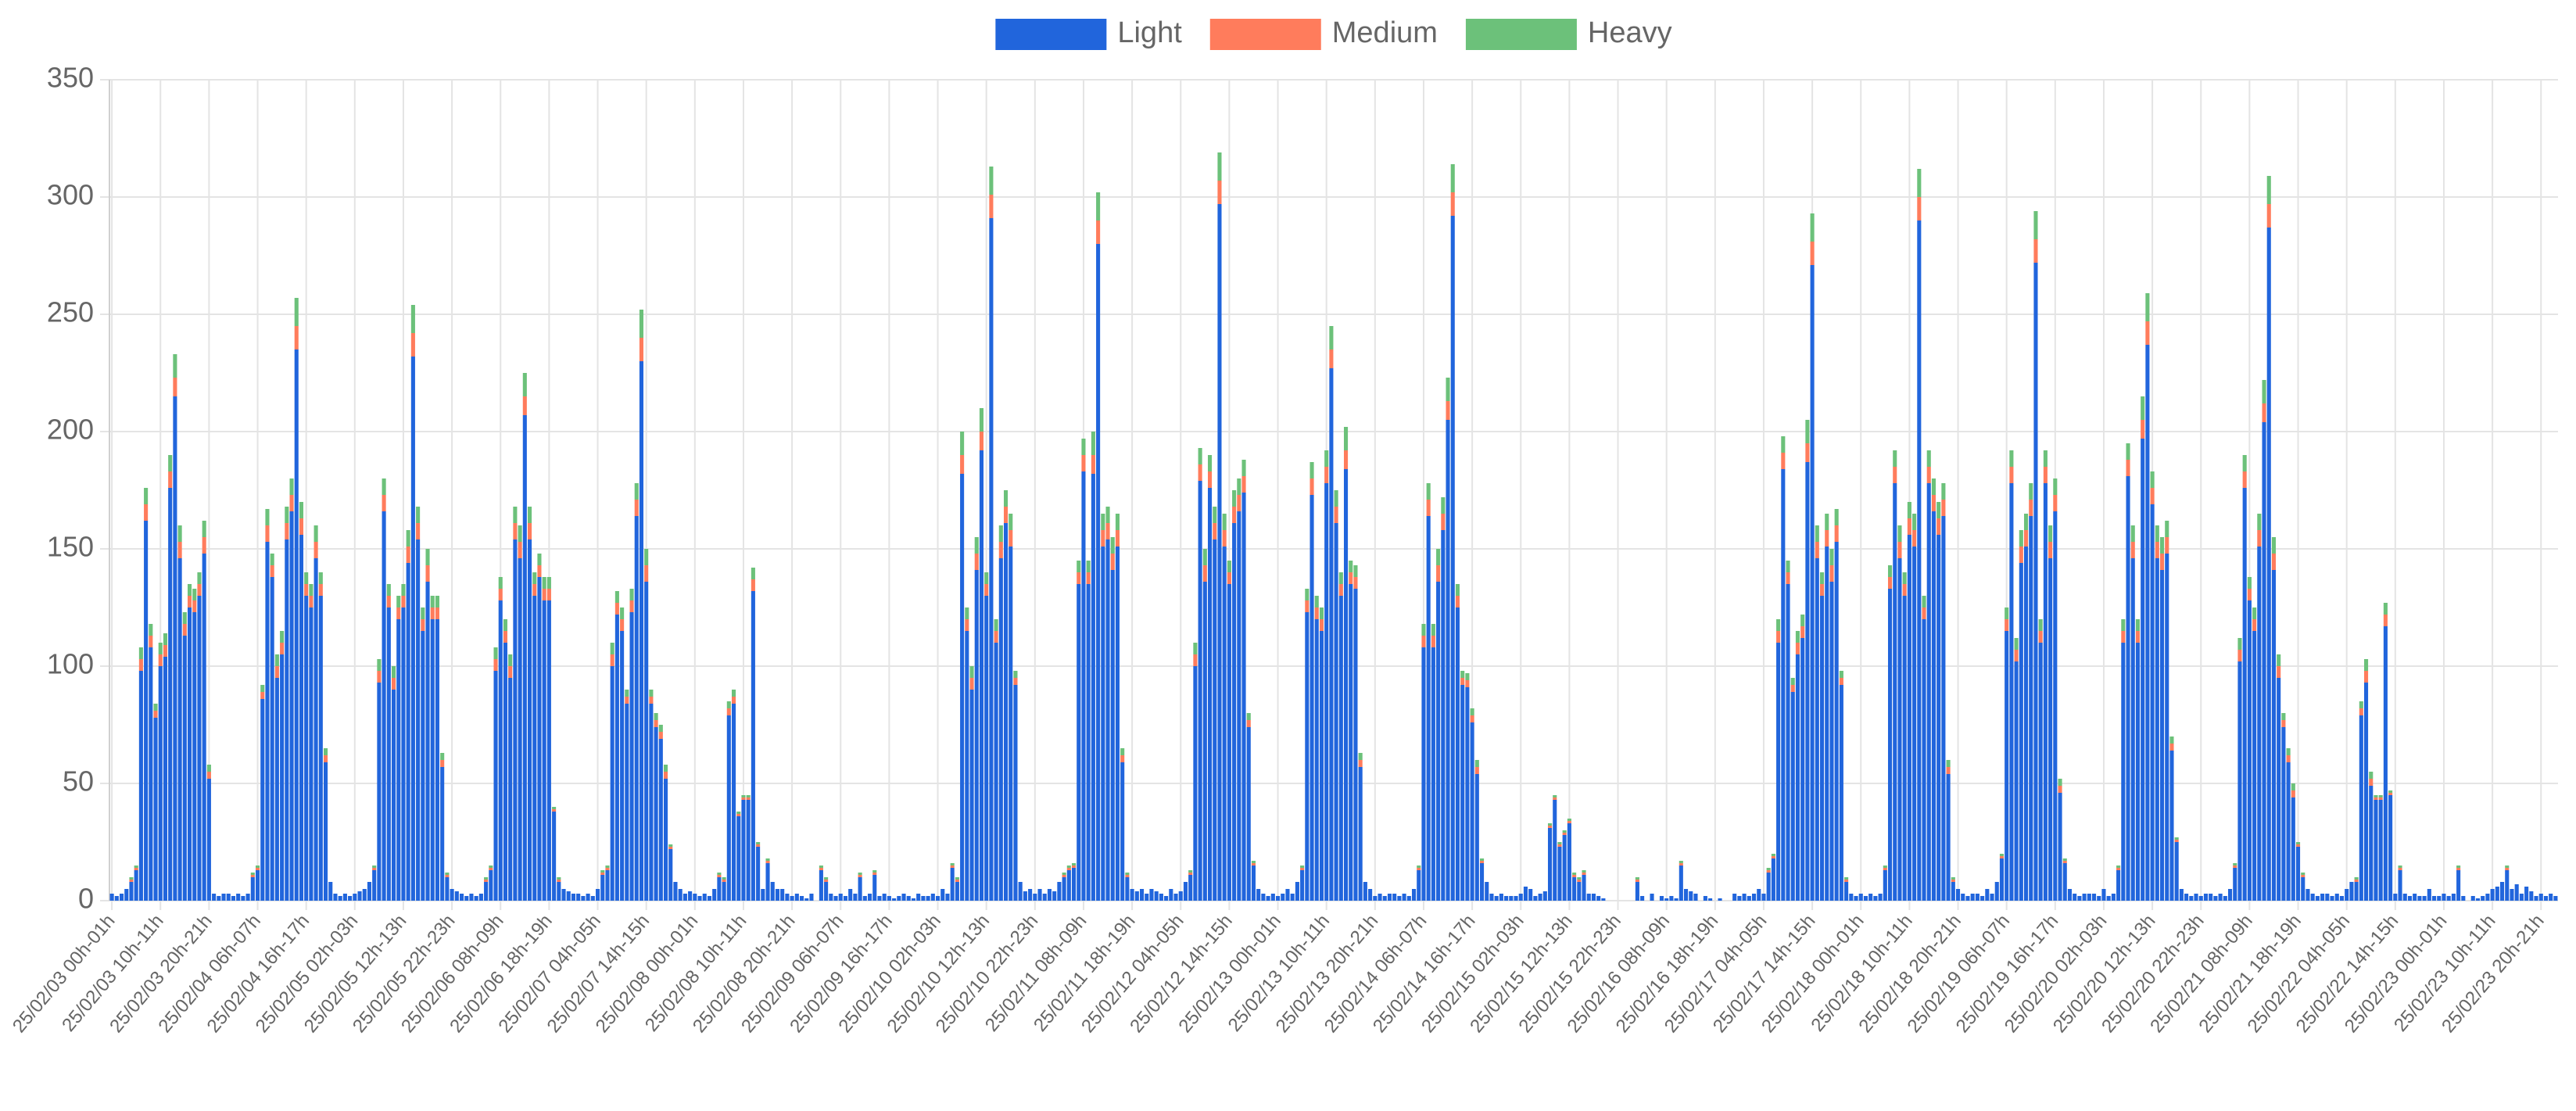 Image resolution: width=2576 pixels, height=1111 pixels. Describe the element at coordinates (1051, 34) in the screenshot. I see `legend-swatch` at that location.